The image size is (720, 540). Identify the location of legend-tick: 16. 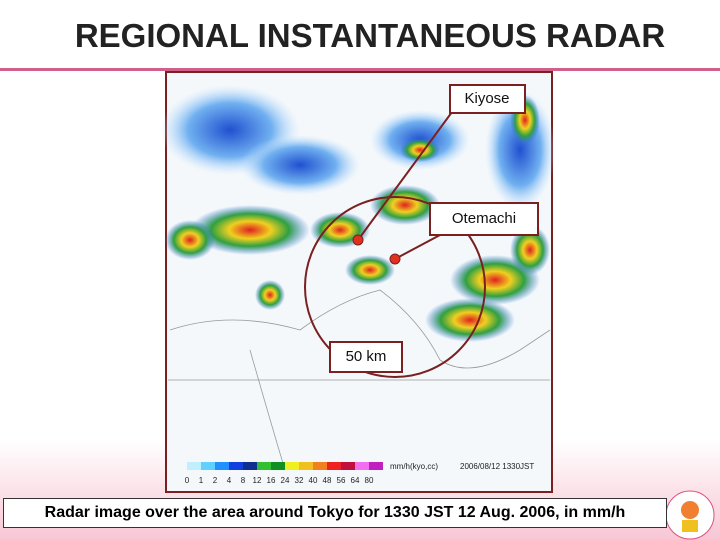
(271, 480).